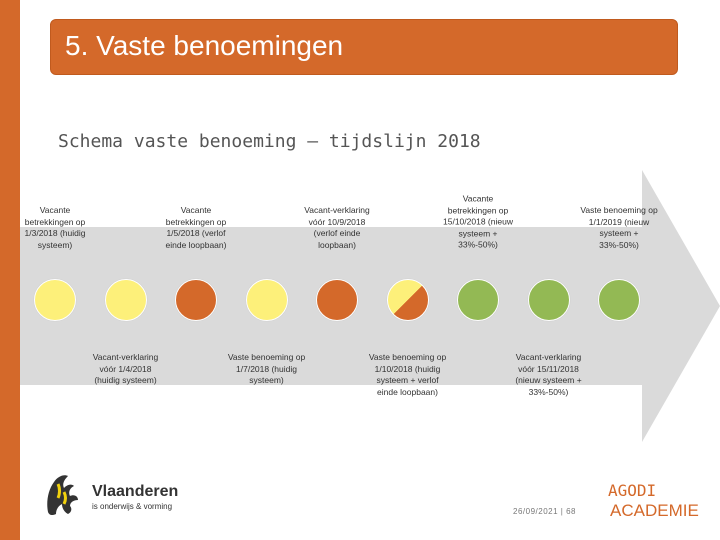  Describe the element at coordinates (364, 47) in the screenshot. I see `title-banner: 5. Vaste benoemingen` at that location.